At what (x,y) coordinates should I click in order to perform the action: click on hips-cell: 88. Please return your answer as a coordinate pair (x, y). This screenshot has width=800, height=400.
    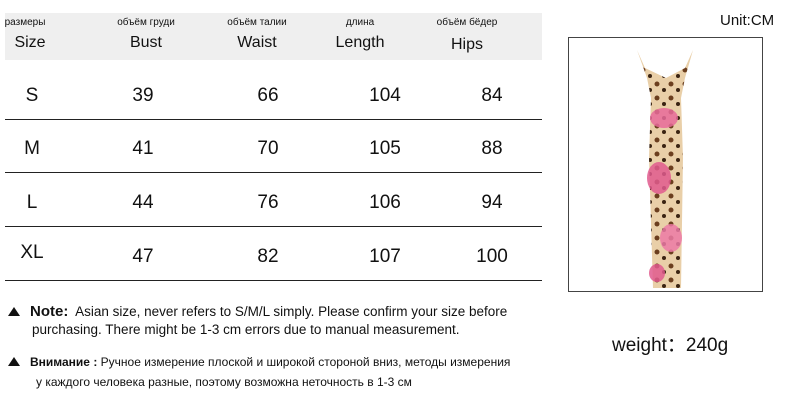
    Looking at the image, I should click on (492, 148).